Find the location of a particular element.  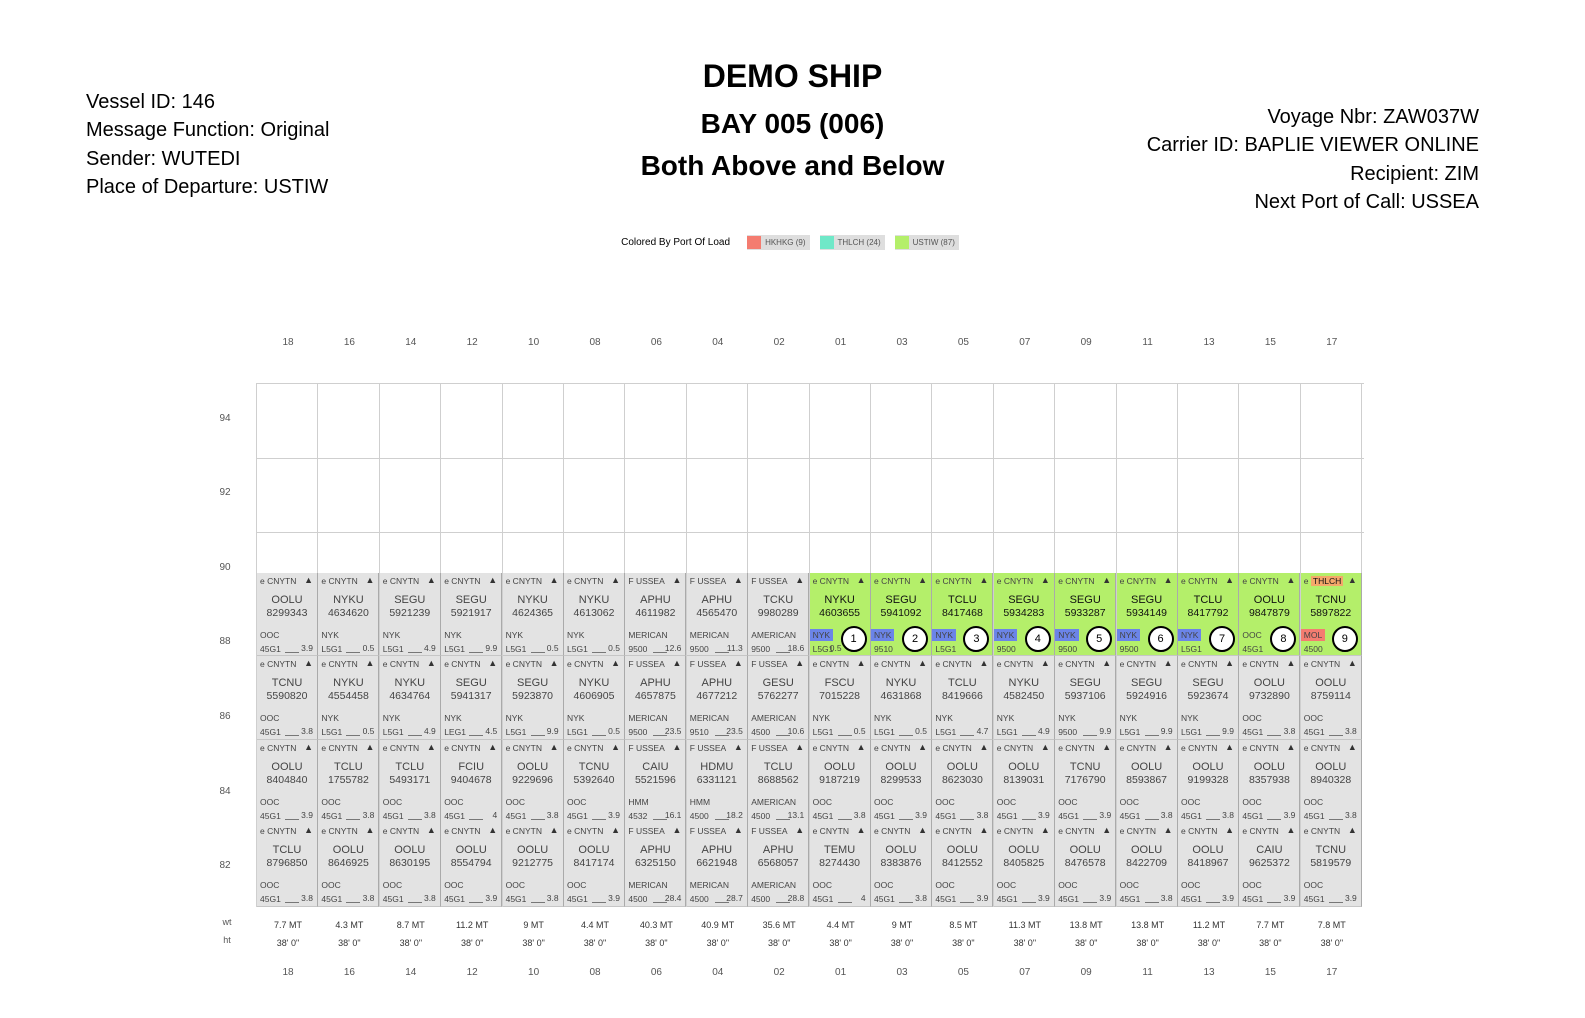

container-slot: F USSEA ▲ APHU 4677212 MERICAN 9510 23.5 is located at coordinates (717, 698).